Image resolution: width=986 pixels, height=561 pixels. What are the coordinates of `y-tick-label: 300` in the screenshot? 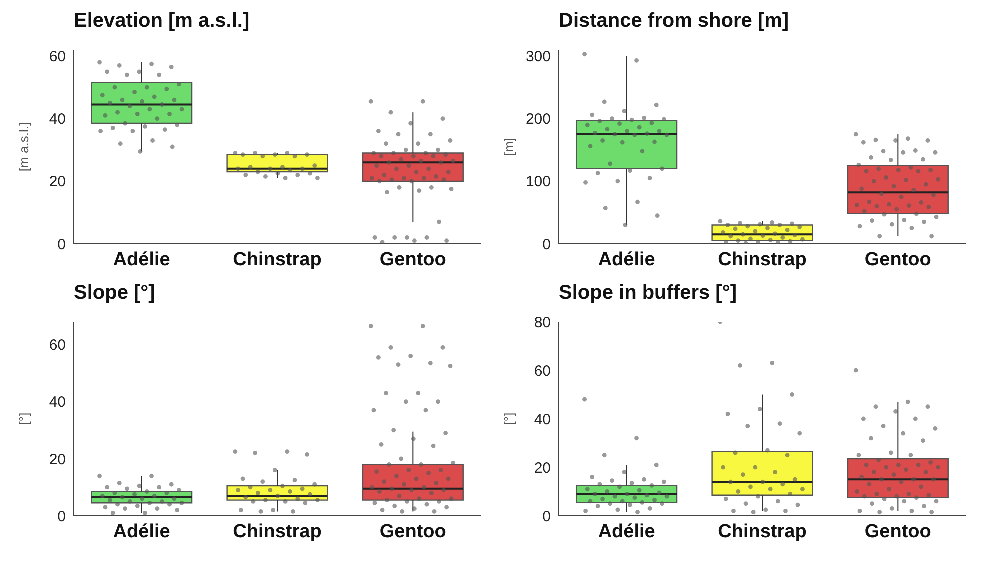 It's located at (538, 57).